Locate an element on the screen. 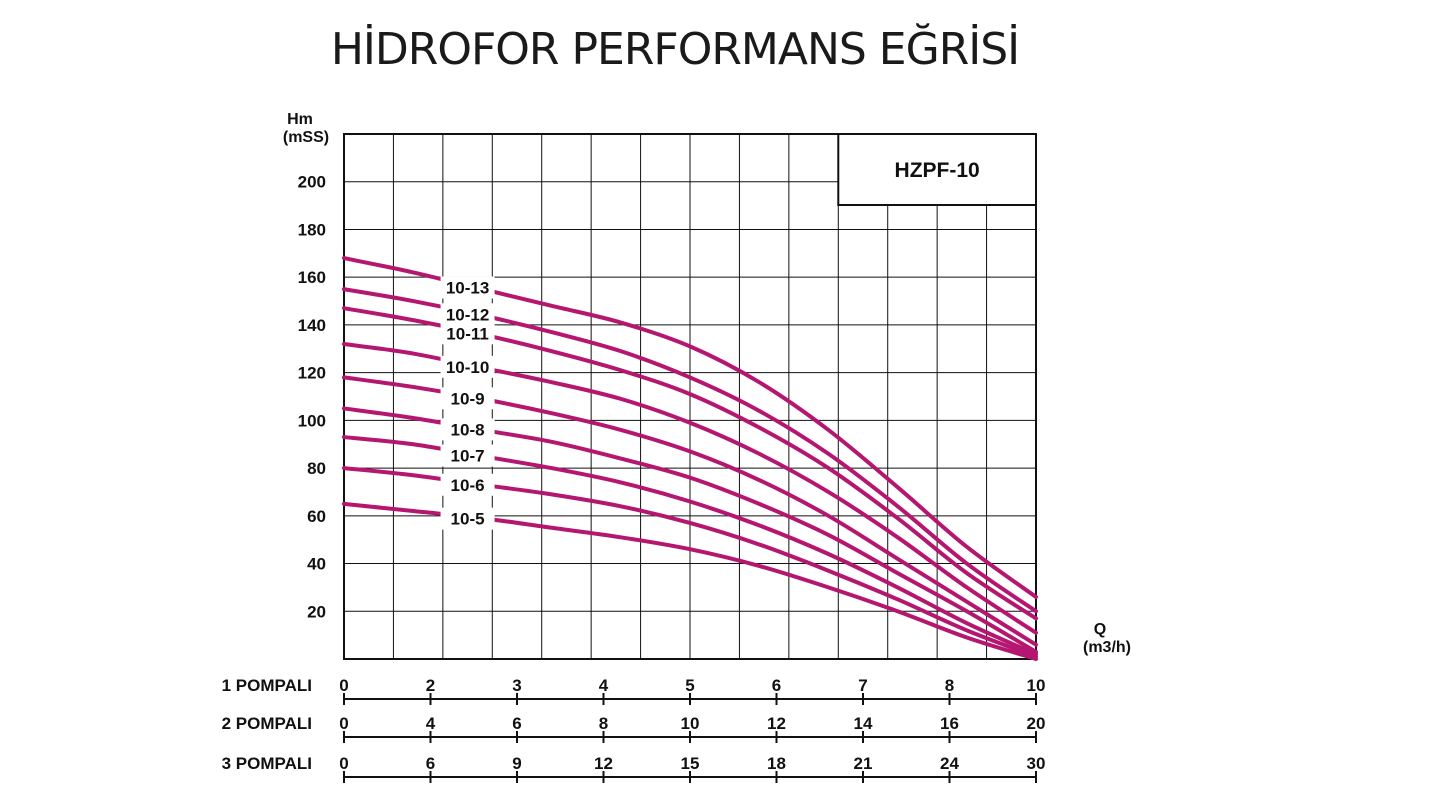 This screenshot has height=810, width=1440. series-label: 10-10 is located at coordinates (467, 367).